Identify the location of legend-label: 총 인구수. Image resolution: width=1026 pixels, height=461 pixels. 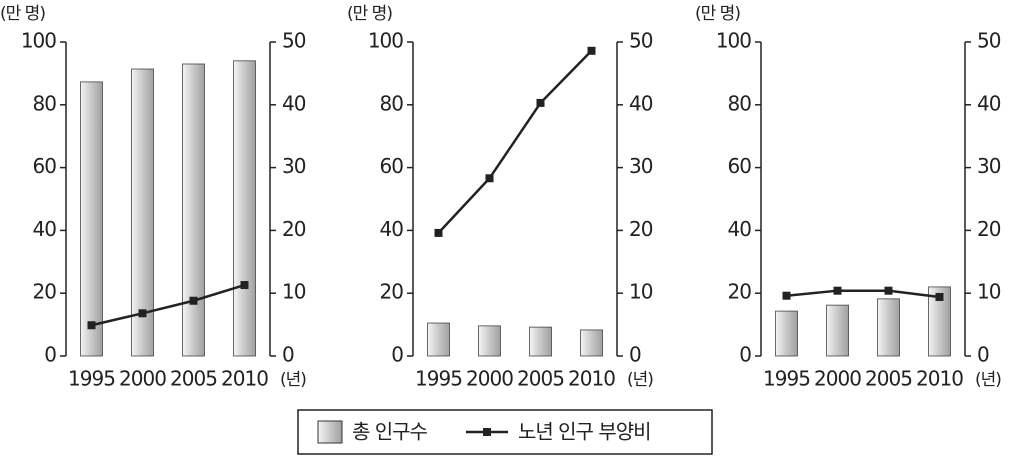
(390, 432).